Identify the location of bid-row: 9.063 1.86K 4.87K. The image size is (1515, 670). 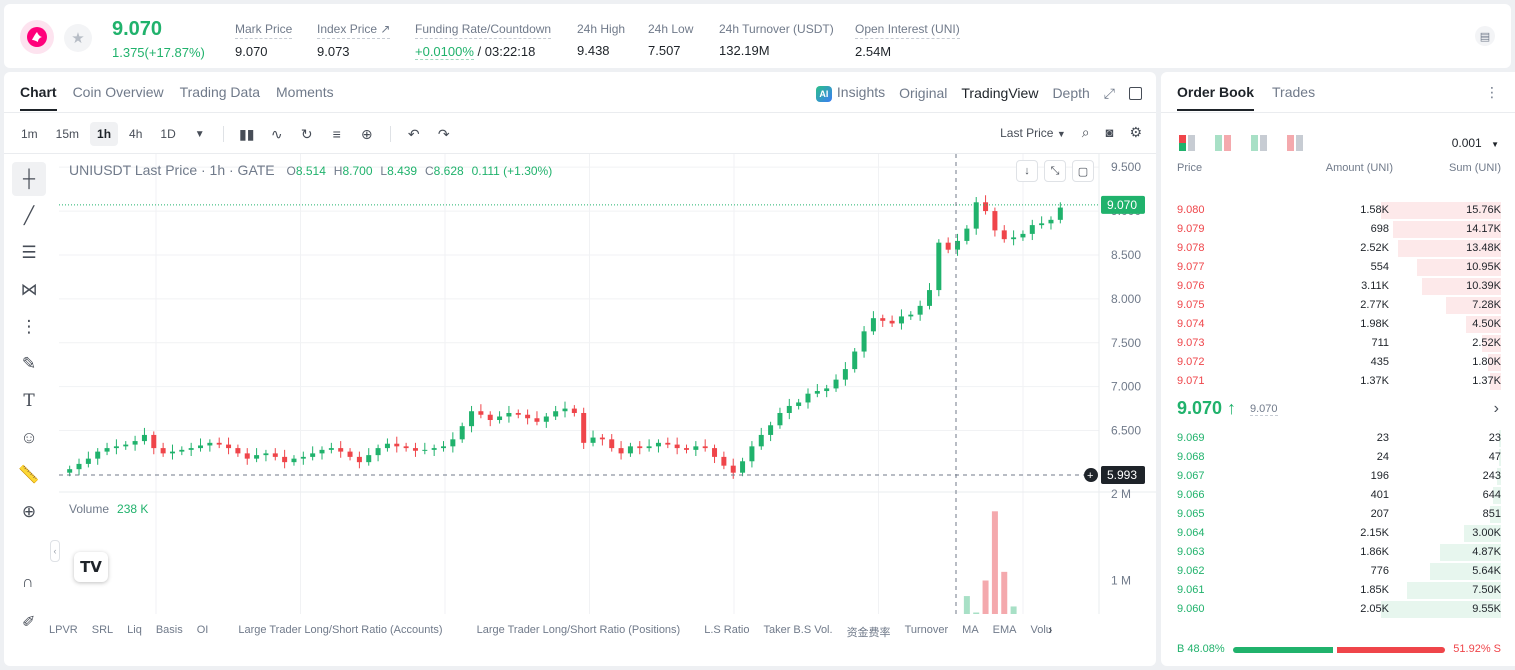
(1338, 552).